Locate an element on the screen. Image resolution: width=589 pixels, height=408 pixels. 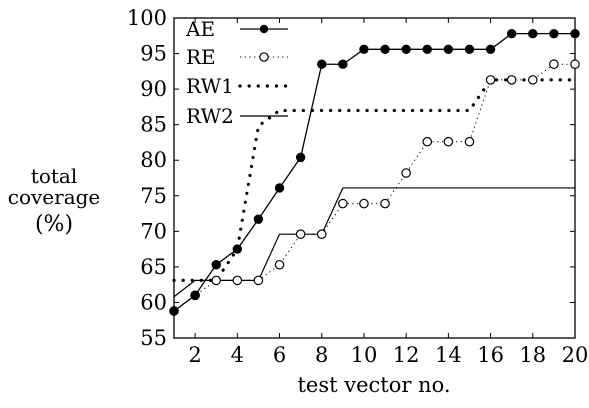
y-tick-label: 75 is located at coordinates (153, 196).